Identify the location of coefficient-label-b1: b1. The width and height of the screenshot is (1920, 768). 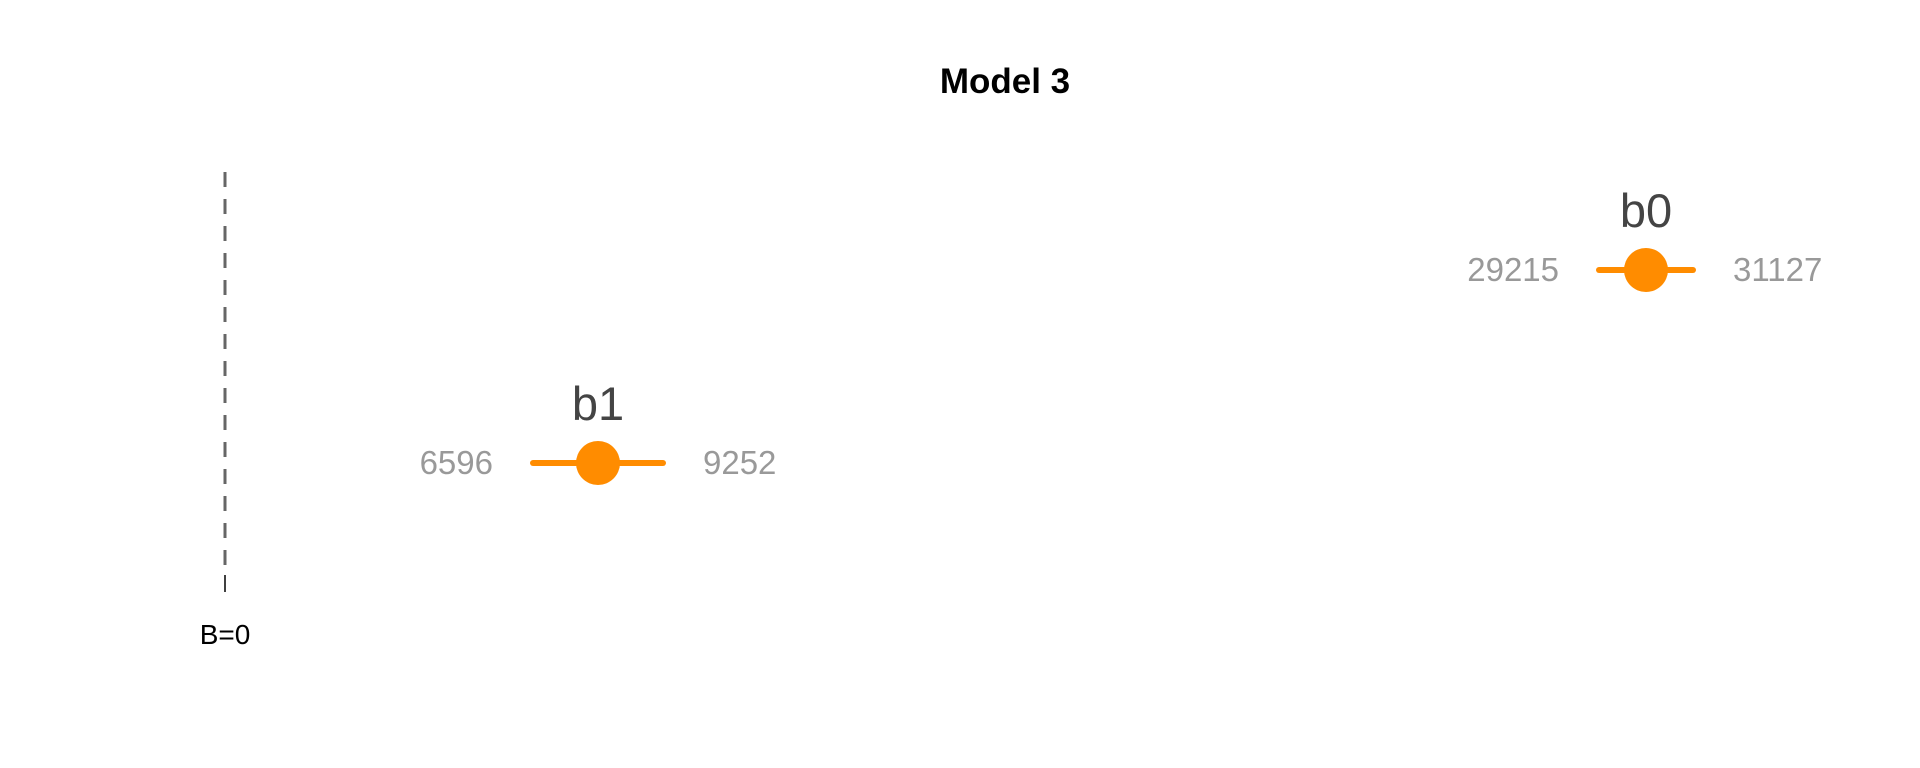
(598, 403).